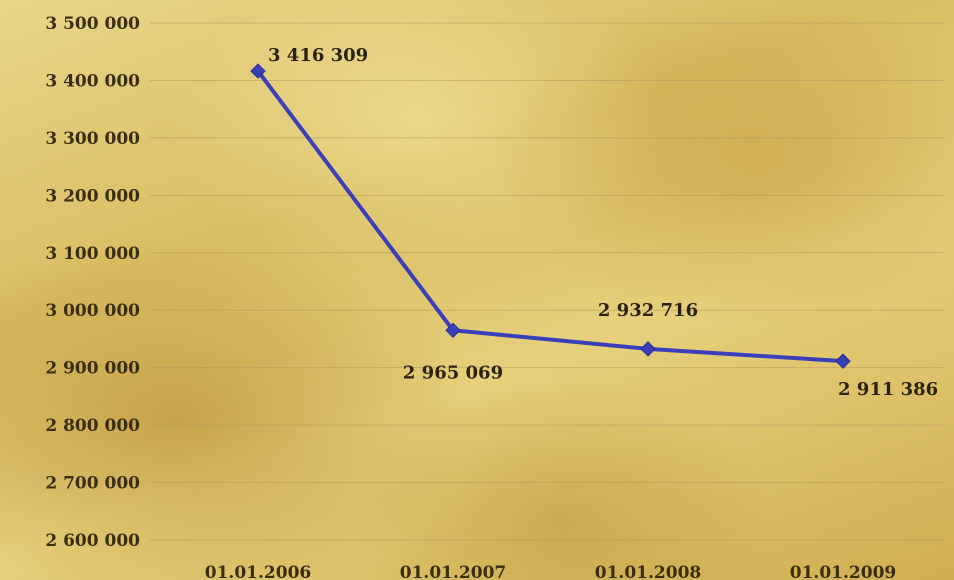 The width and height of the screenshot is (954, 580). I want to click on data-label: 2 965 069, so click(453, 372).